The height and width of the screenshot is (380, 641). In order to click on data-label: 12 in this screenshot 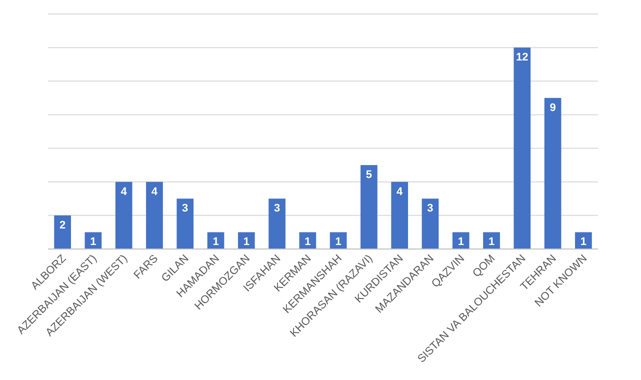, I will do `click(522, 58)`.